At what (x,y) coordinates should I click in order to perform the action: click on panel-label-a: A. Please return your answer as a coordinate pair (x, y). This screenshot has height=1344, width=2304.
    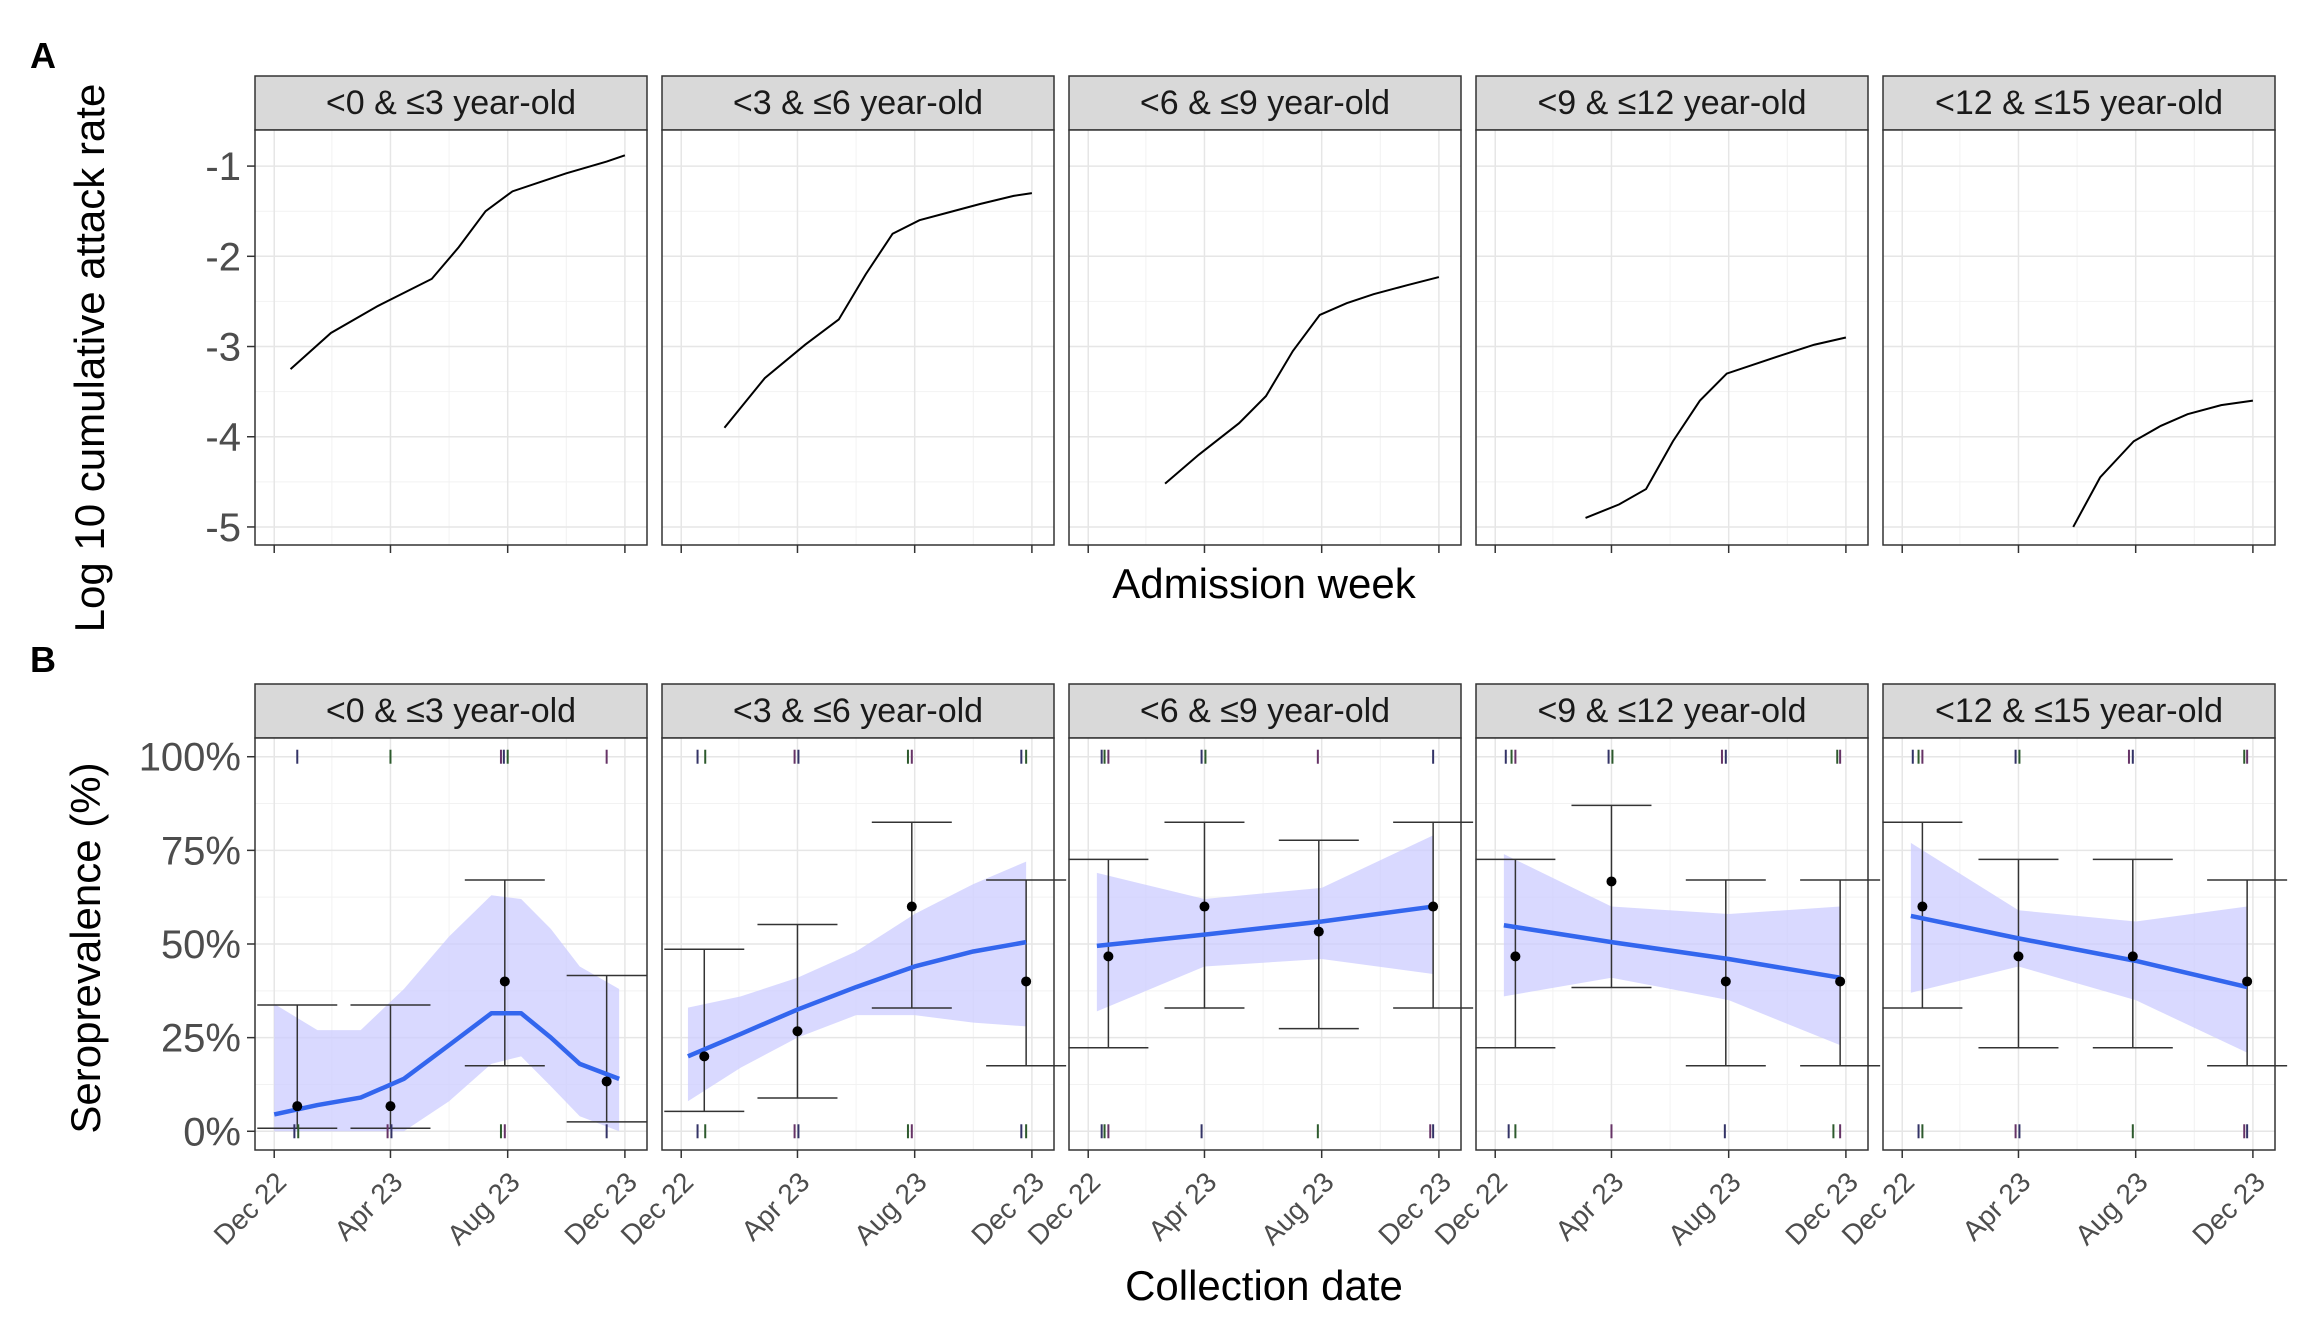
    Looking at the image, I should click on (43, 55).